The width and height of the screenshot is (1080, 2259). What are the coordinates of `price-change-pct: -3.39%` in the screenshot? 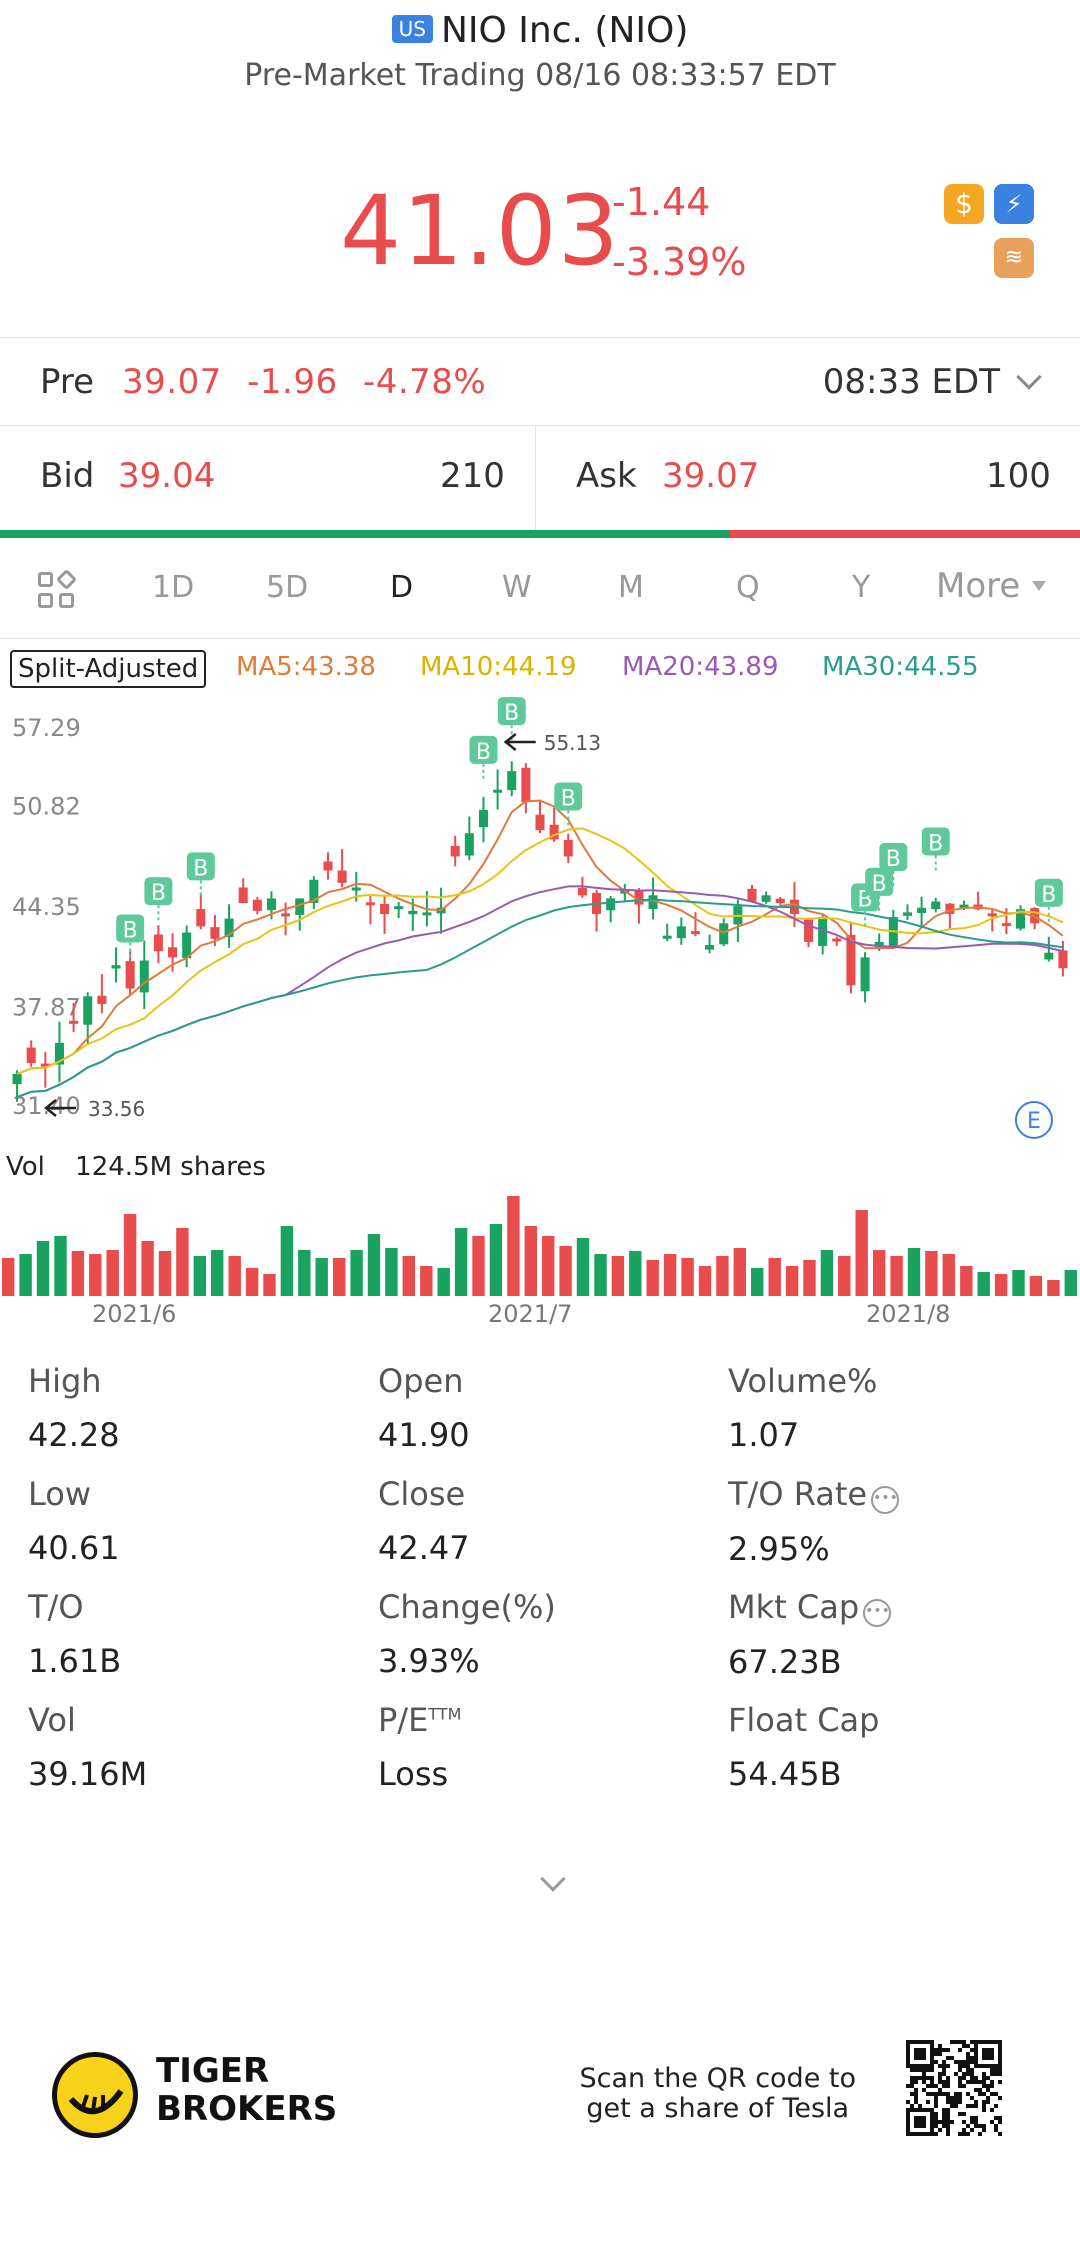 It's located at (679, 262).